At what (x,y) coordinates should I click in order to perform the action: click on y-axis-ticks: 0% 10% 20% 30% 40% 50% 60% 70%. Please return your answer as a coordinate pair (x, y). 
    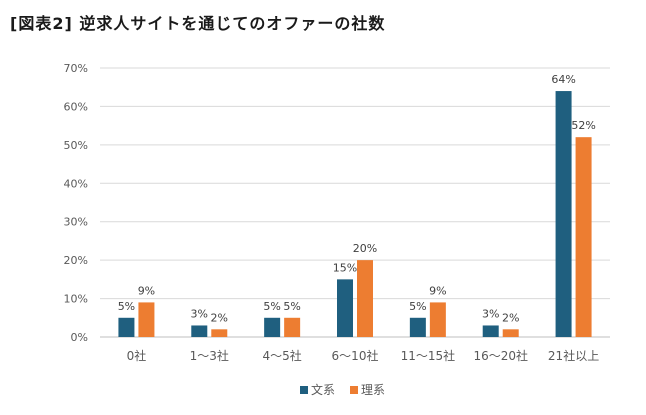
    Looking at the image, I should click on (76, 203).